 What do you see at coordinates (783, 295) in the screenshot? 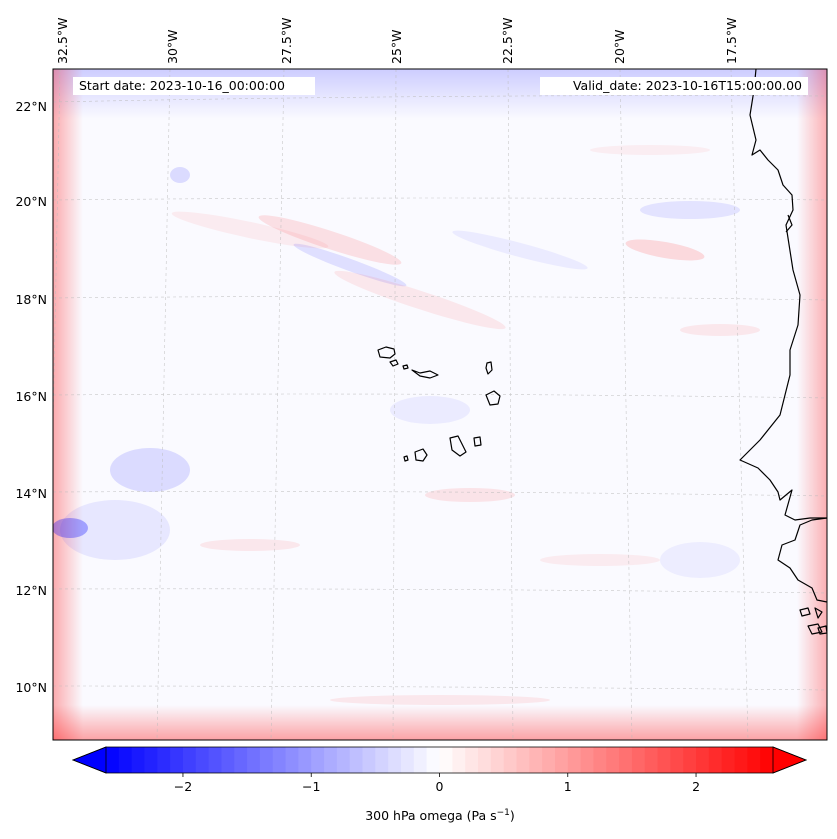
I see `africa-coastline` at bounding box center [783, 295].